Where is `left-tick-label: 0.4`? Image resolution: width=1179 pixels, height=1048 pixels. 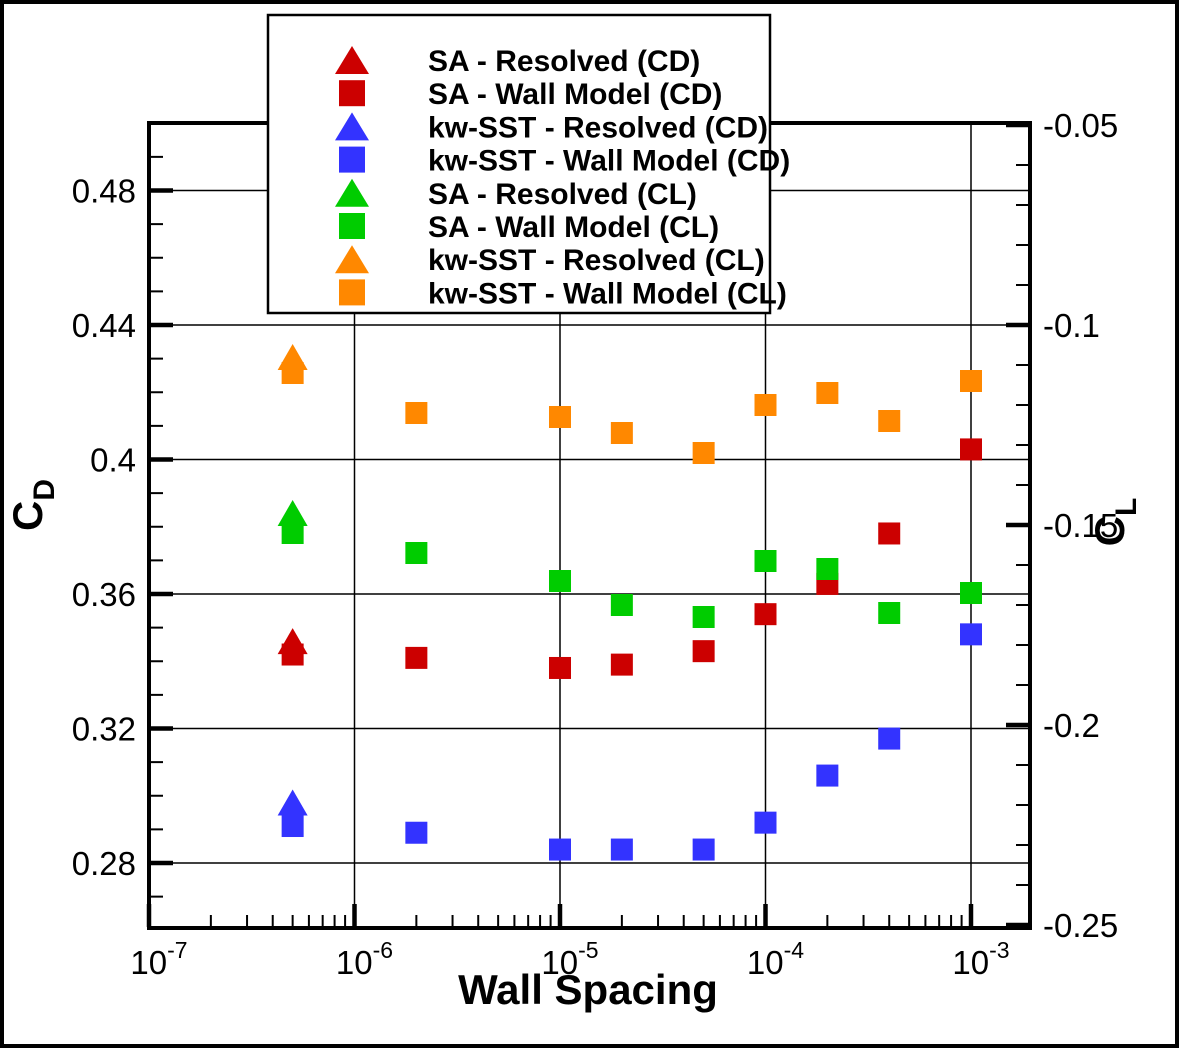 left-tick-label: 0.4 is located at coordinates (113, 460).